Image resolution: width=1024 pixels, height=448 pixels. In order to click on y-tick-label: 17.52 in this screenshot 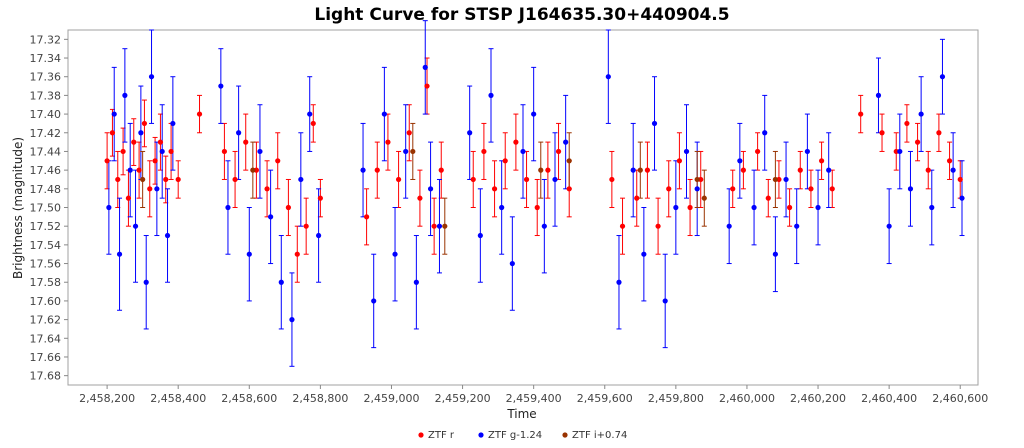, I will do `click(46, 226)`.